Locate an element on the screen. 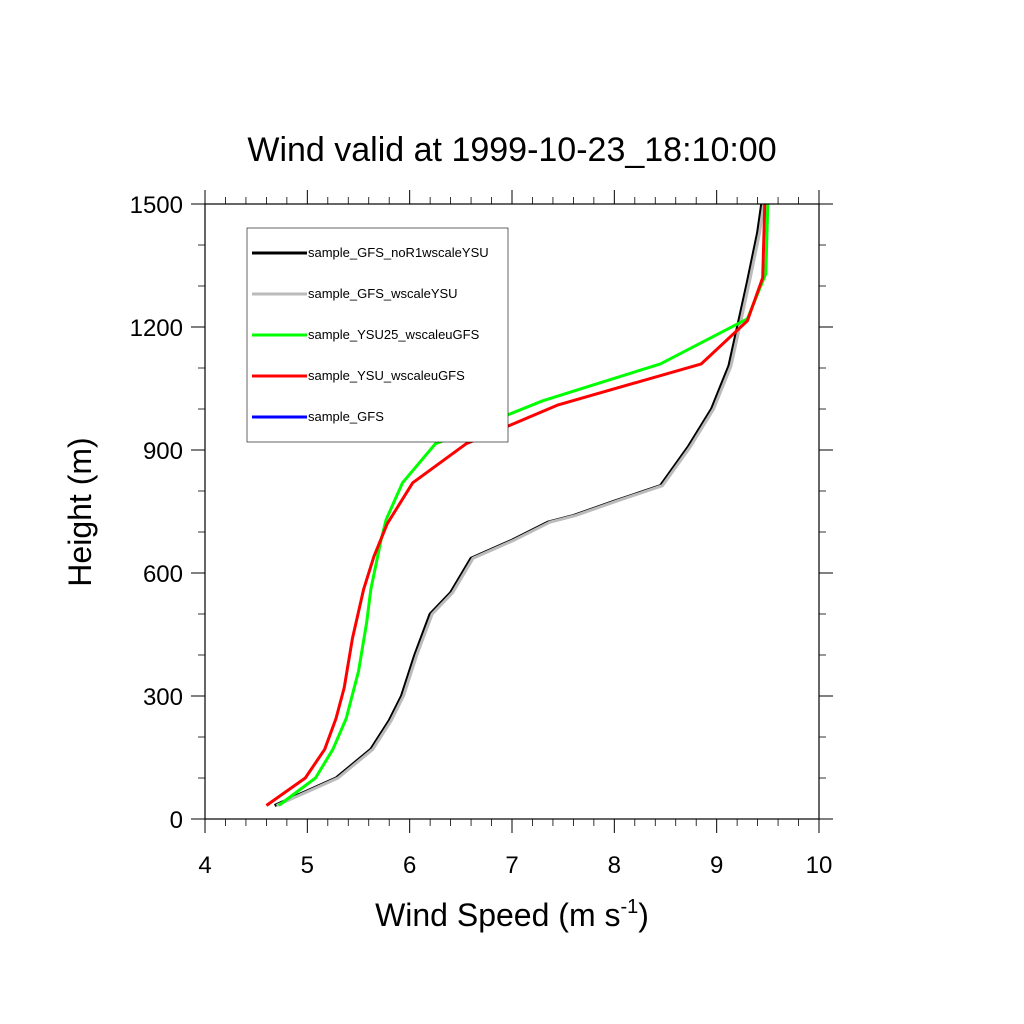 The image size is (1024, 1024). x-axis-label-main: Wind Speed (m s is located at coordinates (497, 915).